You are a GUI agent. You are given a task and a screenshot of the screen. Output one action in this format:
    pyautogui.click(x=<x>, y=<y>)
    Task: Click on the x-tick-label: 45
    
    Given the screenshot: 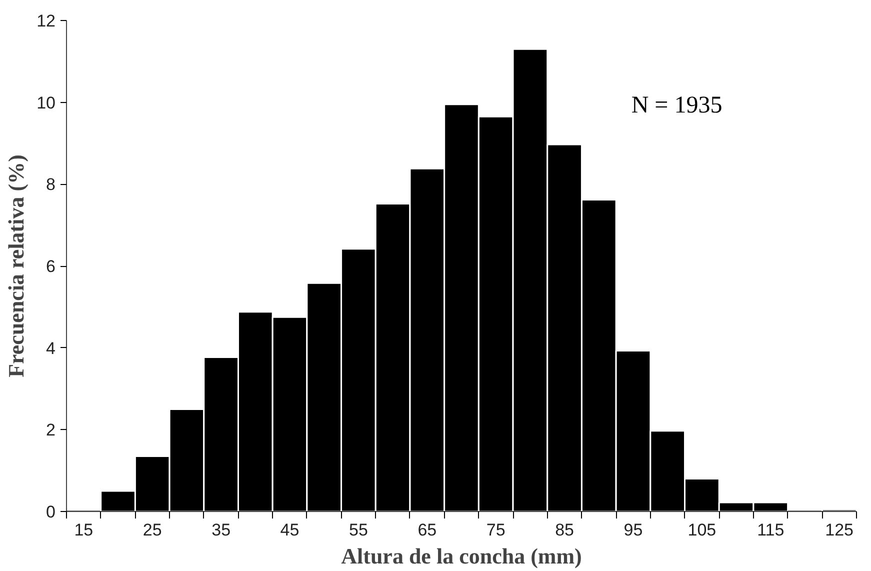 What is the action you would take?
    pyautogui.click(x=290, y=530)
    